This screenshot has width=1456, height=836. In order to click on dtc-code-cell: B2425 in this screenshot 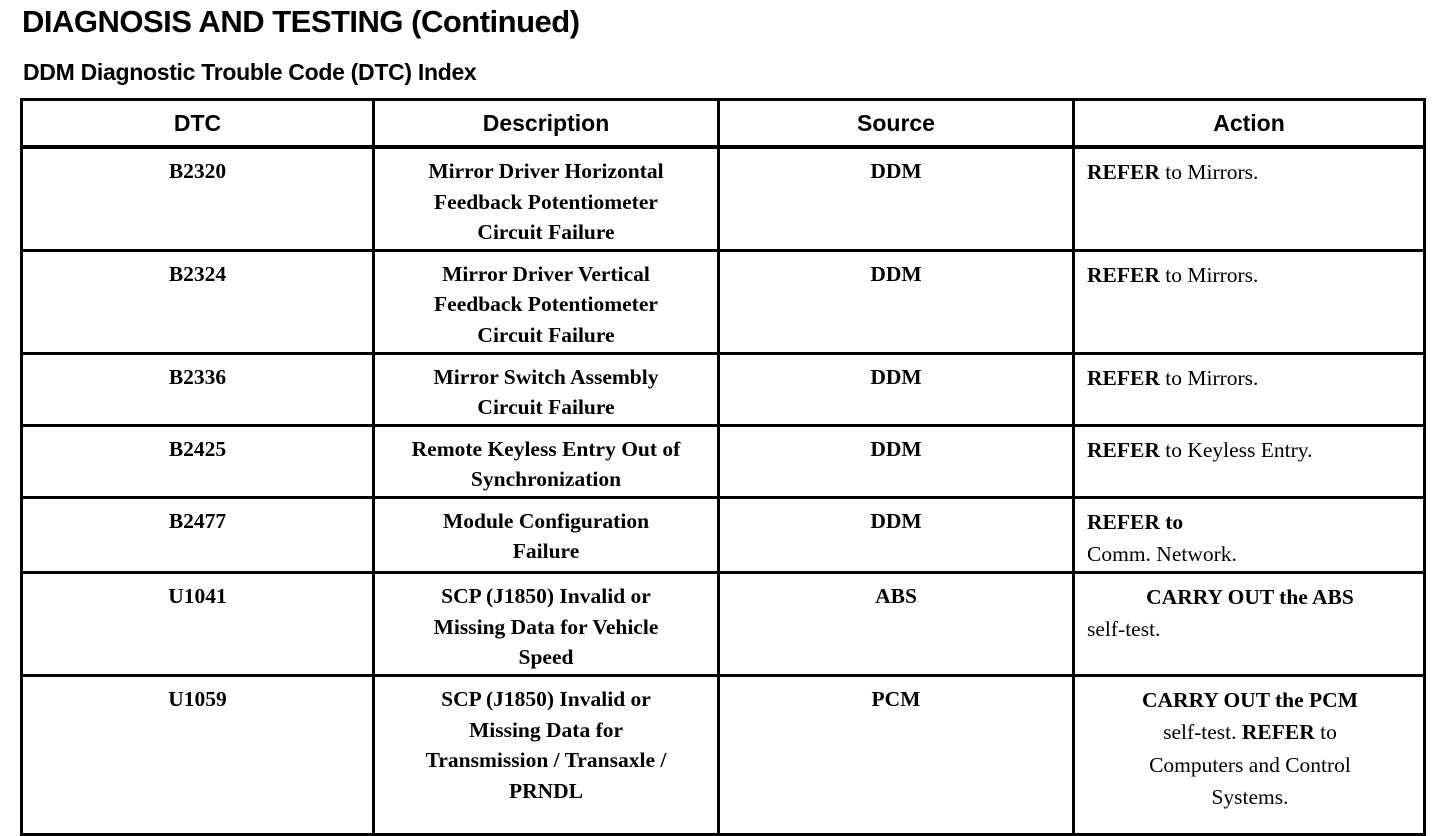, I will do `click(197, 461)`.